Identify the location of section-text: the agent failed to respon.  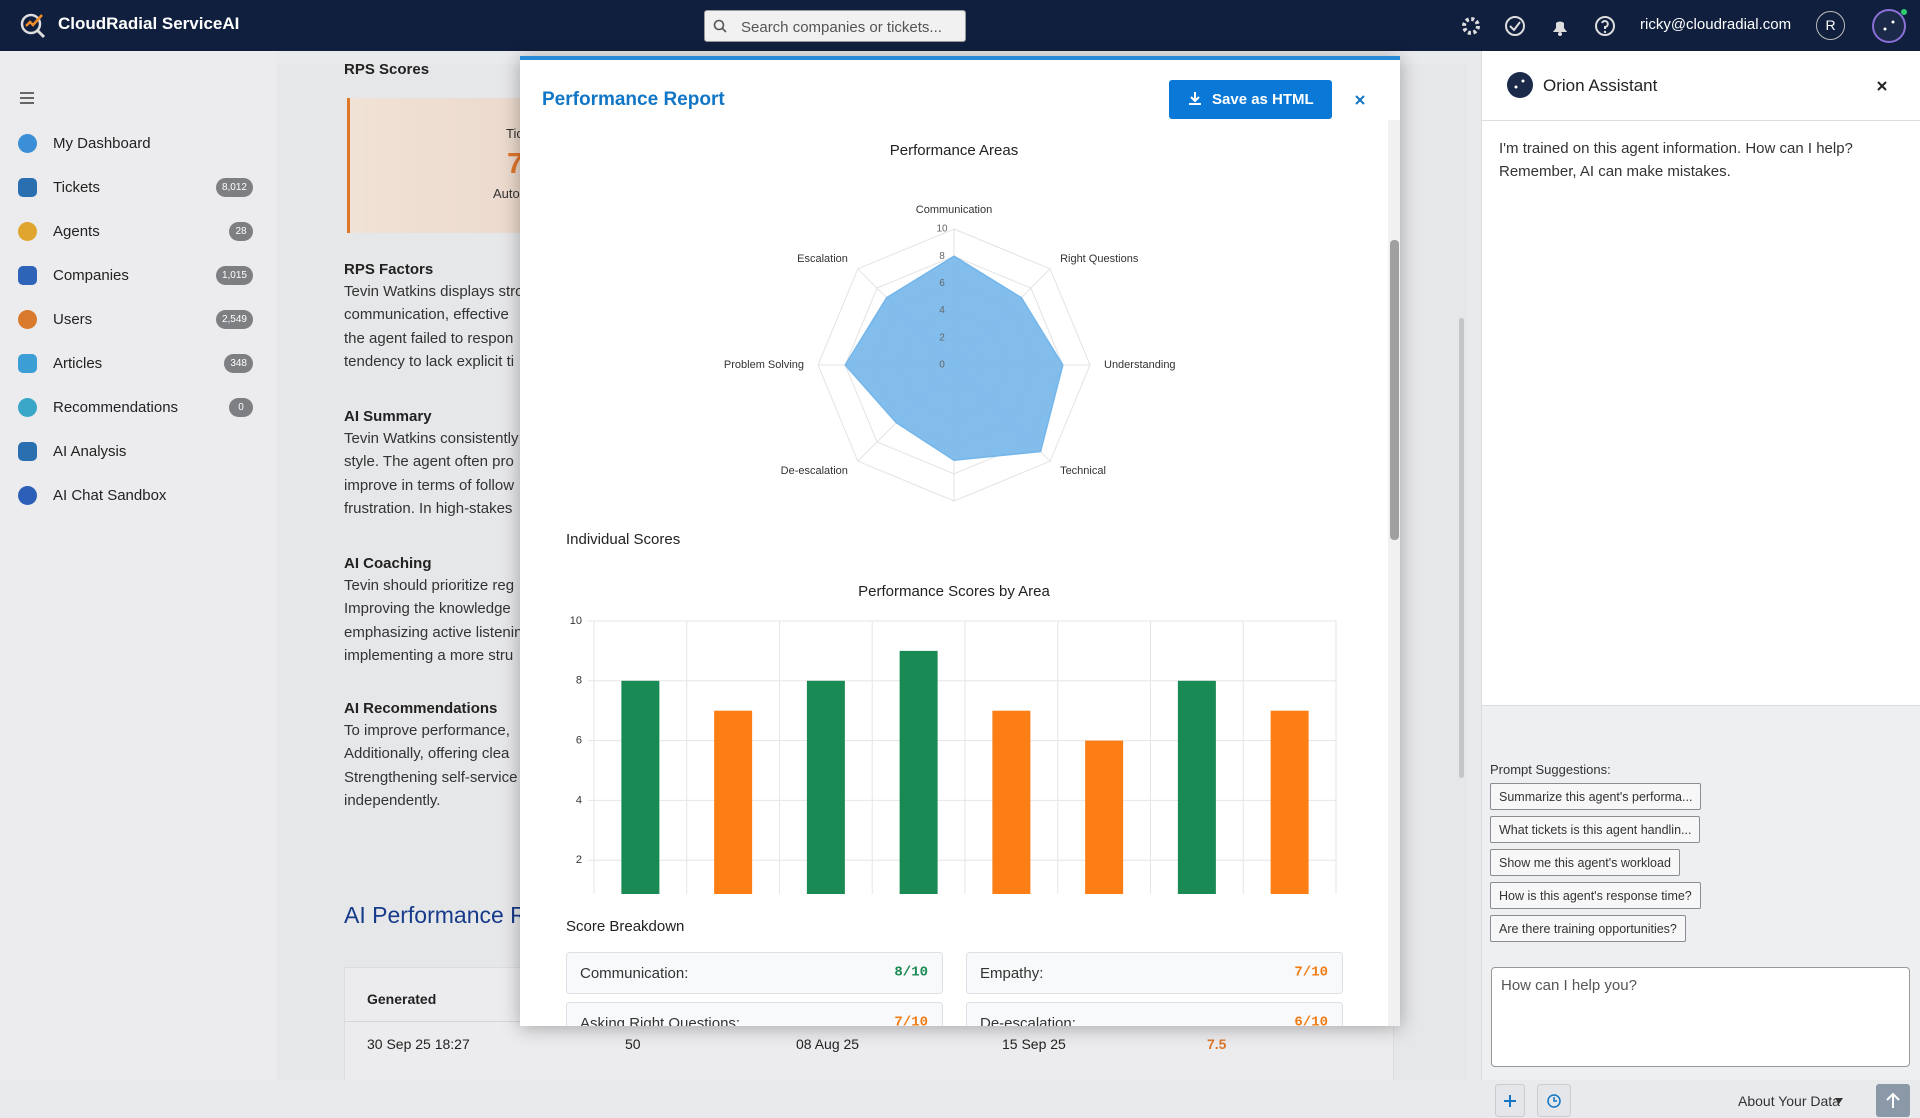
(429, 338).